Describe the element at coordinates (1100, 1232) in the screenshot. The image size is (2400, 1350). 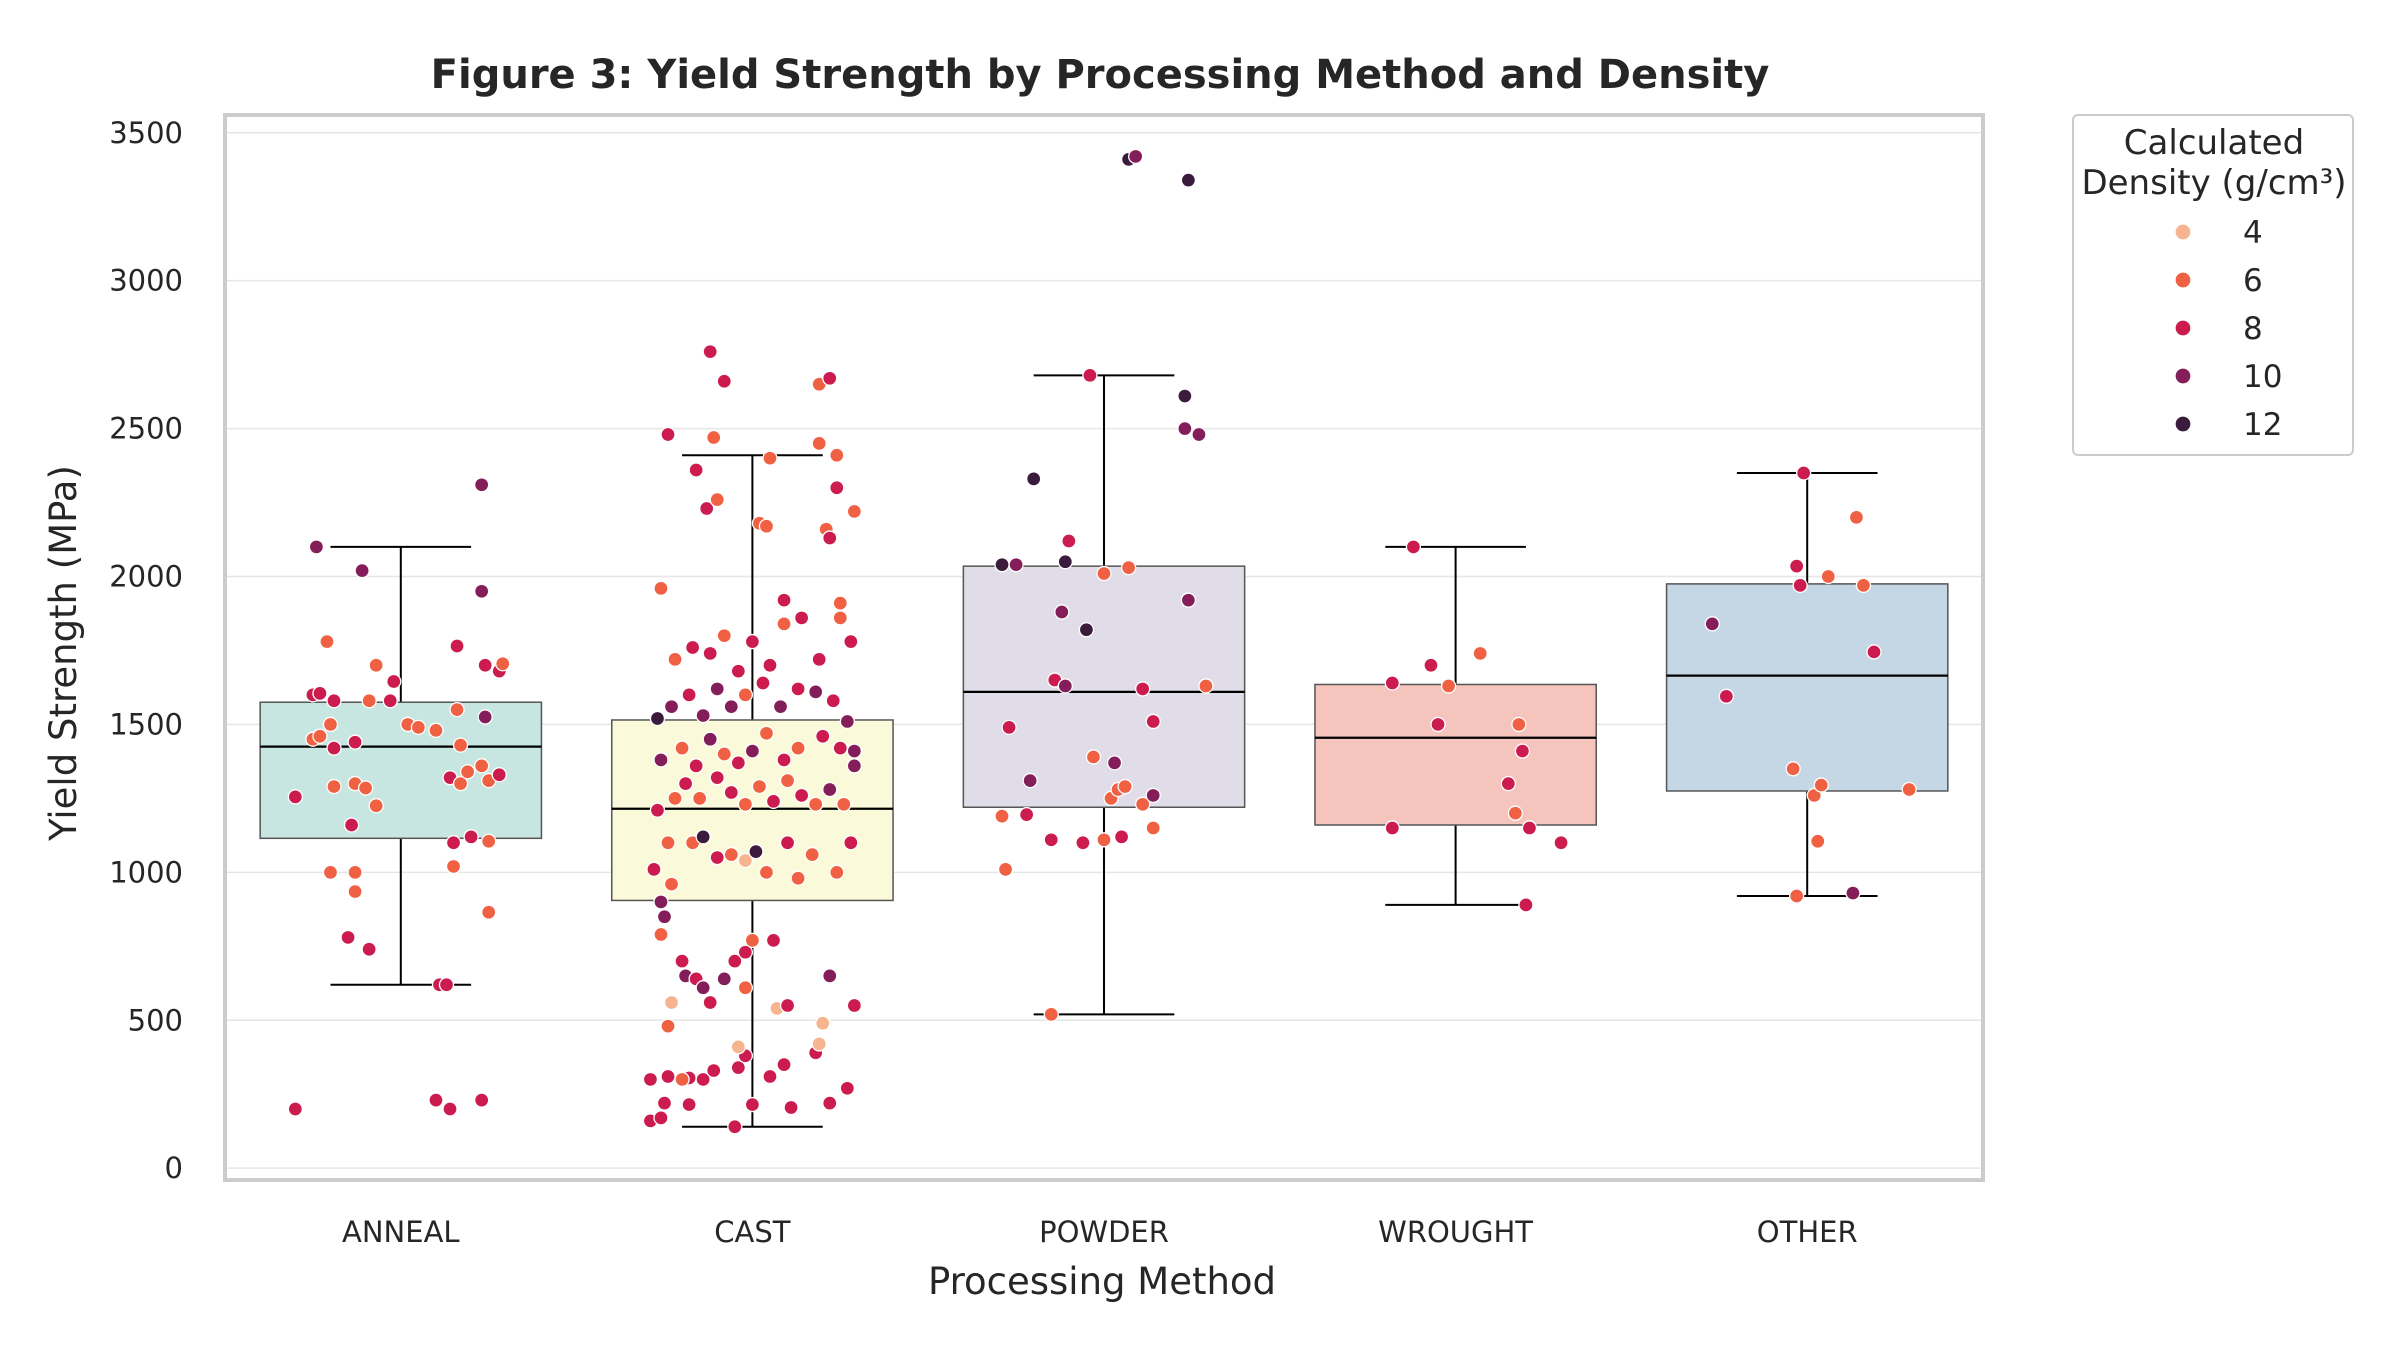
I see `x-tick-labels: ANNEAL CAST POWDER WROUGHT OTHER` at that location.